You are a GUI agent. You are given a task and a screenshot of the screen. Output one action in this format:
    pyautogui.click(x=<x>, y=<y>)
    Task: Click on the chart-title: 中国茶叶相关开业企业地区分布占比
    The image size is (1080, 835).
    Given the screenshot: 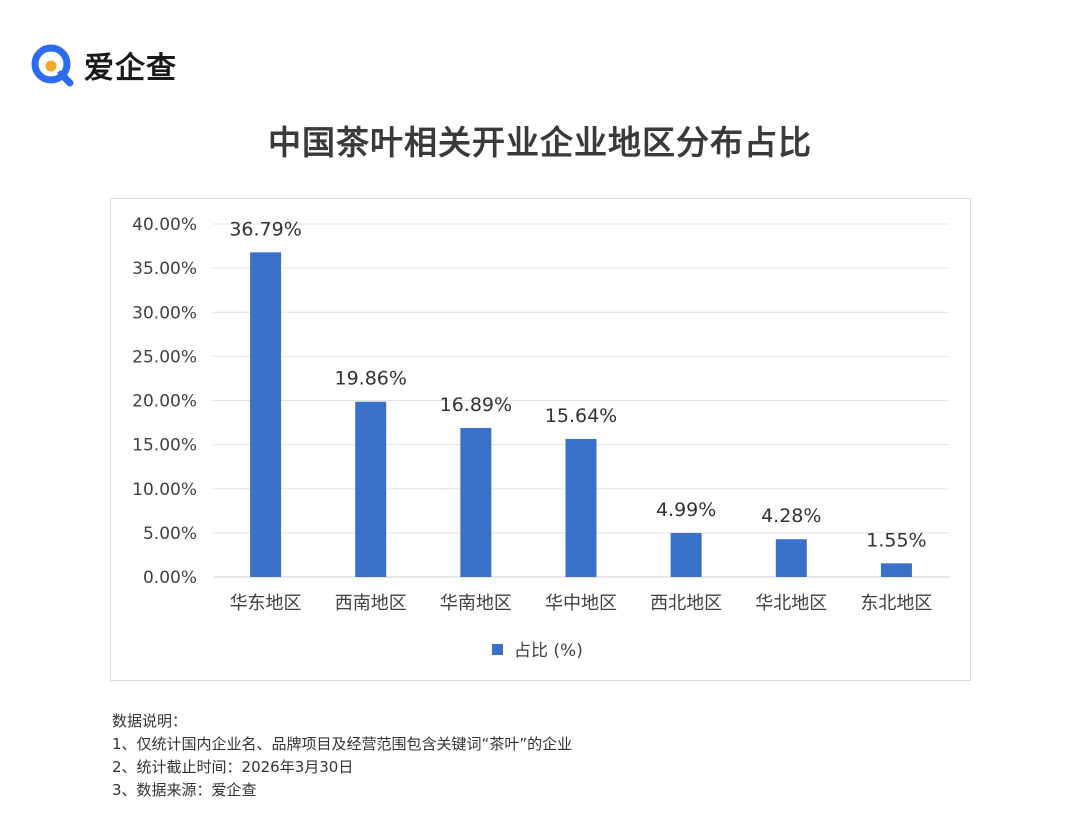 What is the action you would take?
    pyautogui.click(x=540, y=142)
    